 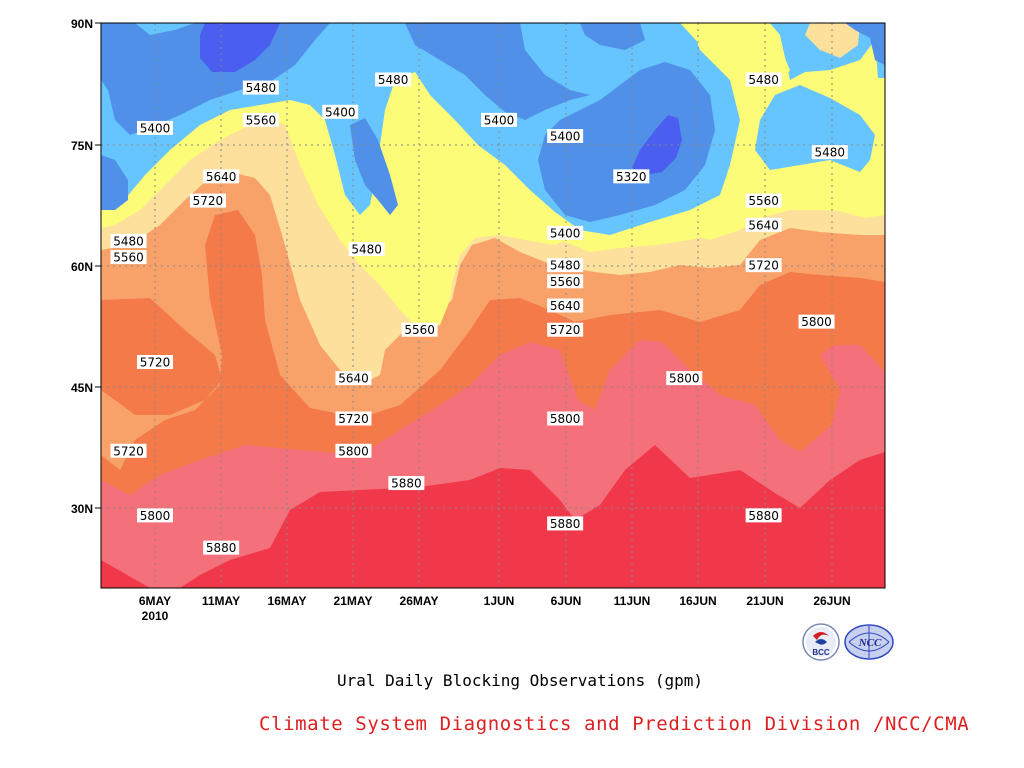 What do you see at coordinates (82, 267) in the screenshot?
I see `y-tick-label-60: 60N` at bounding box center [82, 267].